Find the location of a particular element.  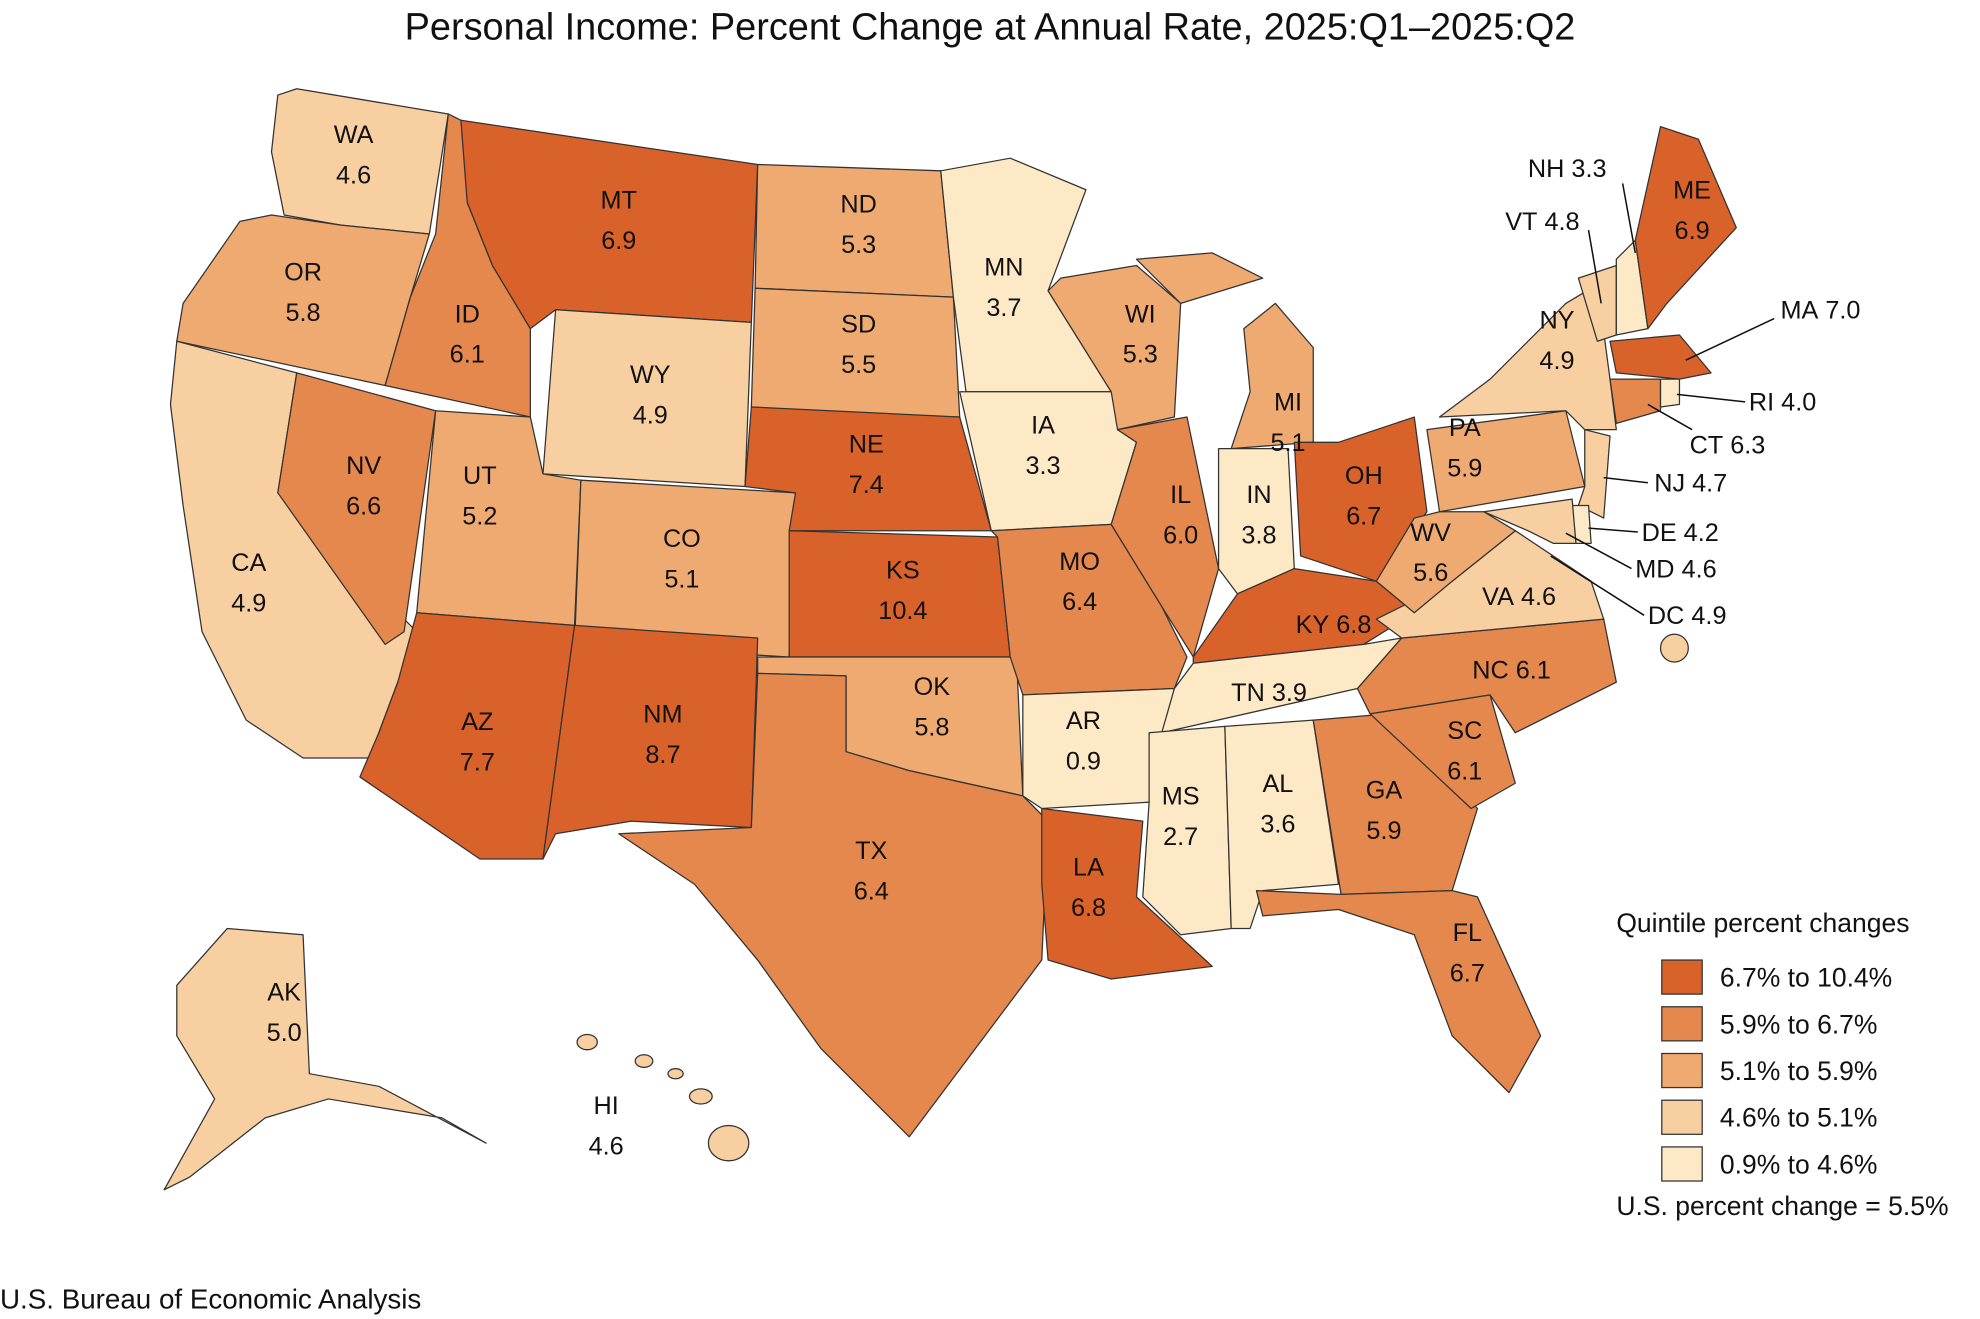

state-value: 6.7 is located at coordinates (1467, 974).